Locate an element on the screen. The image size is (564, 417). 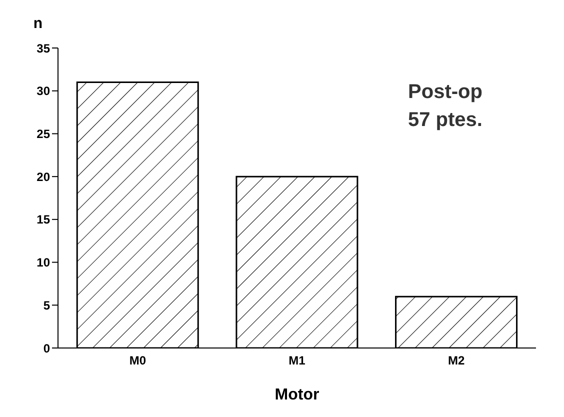
annotation: Post-op is located at coordinates (445, 92).